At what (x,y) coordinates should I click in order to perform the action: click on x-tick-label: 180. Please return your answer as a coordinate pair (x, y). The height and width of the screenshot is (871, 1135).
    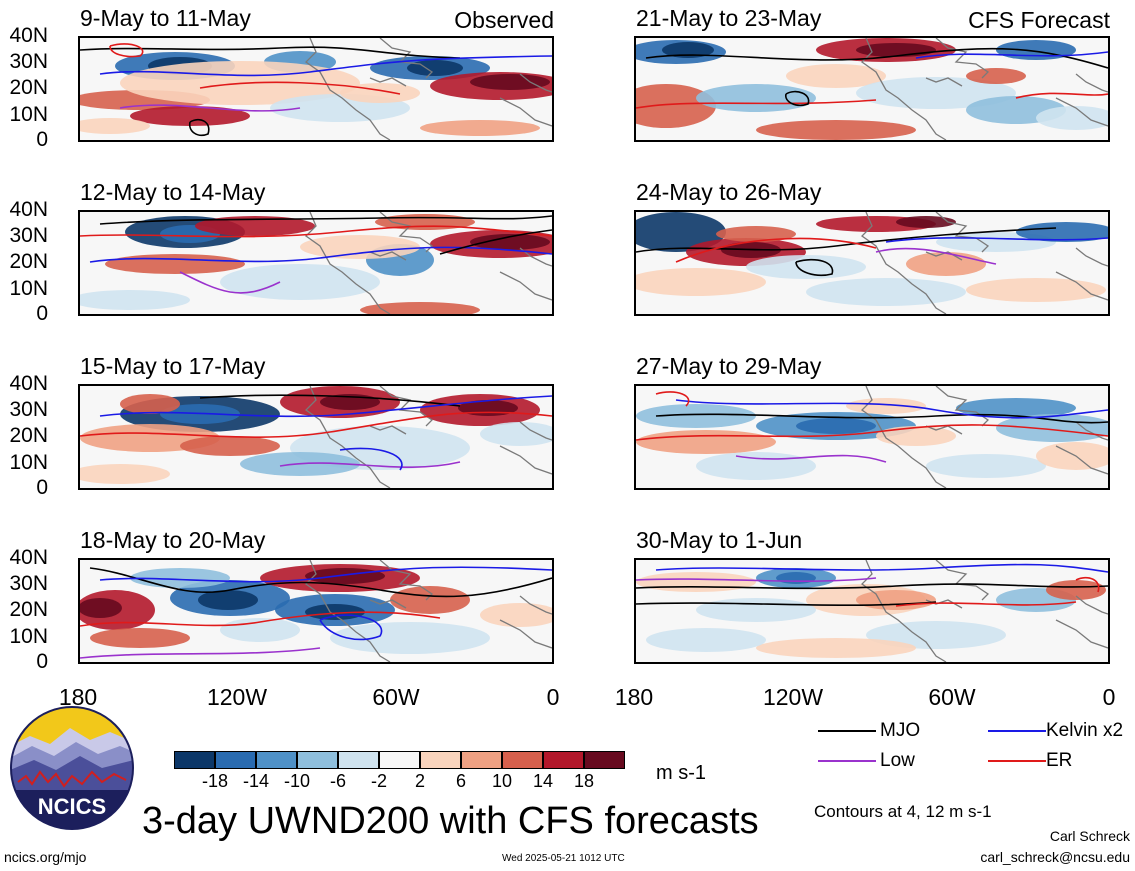
    Looking at the image, I should click on (634, 697).